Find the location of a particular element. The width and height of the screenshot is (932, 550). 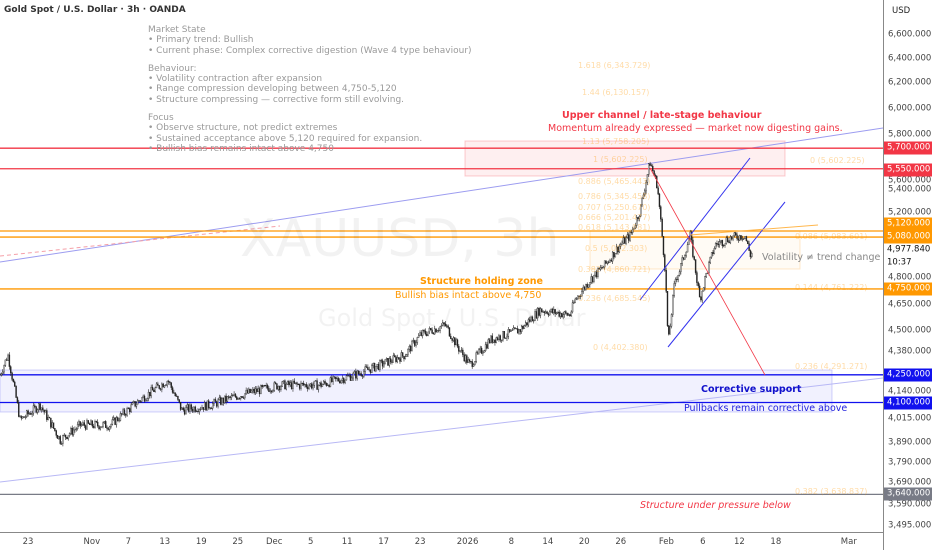

pressure-note: Structure under pressure below is located at coordinates (715, 505).